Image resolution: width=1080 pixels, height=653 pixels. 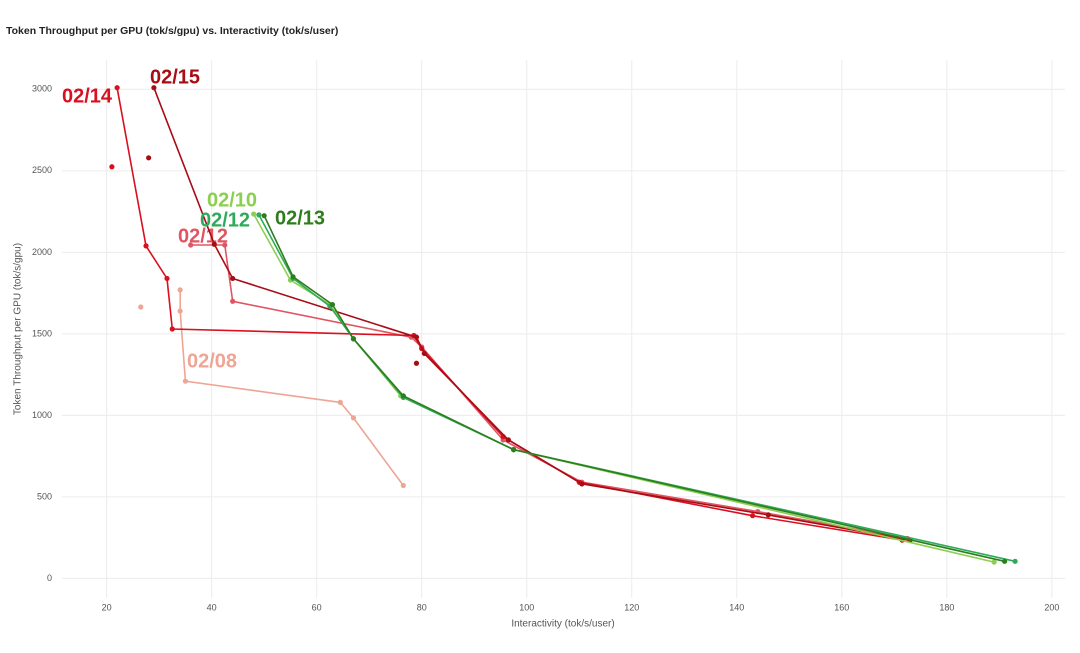 I want to click on series: 02/08, so click(x=272, y=388).